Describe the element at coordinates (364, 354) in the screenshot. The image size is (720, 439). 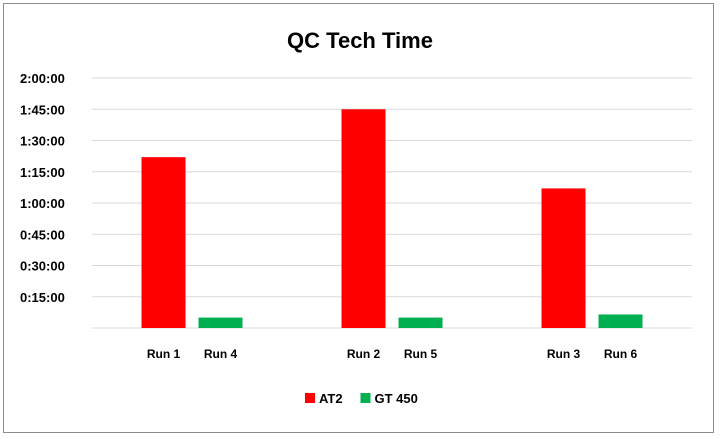
I see `x-category-label: Run 2` at that location.